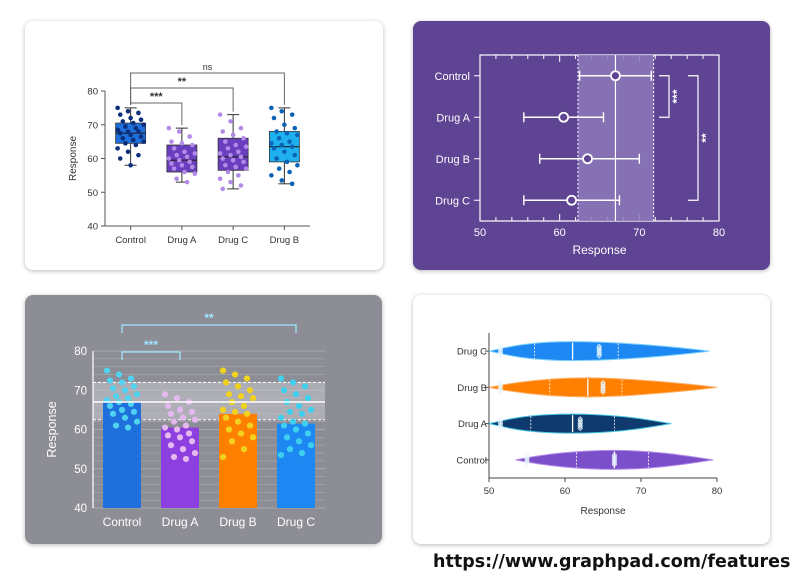 This screenshot has height=579, width=800. What do you see at coordinates (472, 388) in the screenshot?
I see `category-label-drug-b: Drug B` at bounding box center [472, 388].